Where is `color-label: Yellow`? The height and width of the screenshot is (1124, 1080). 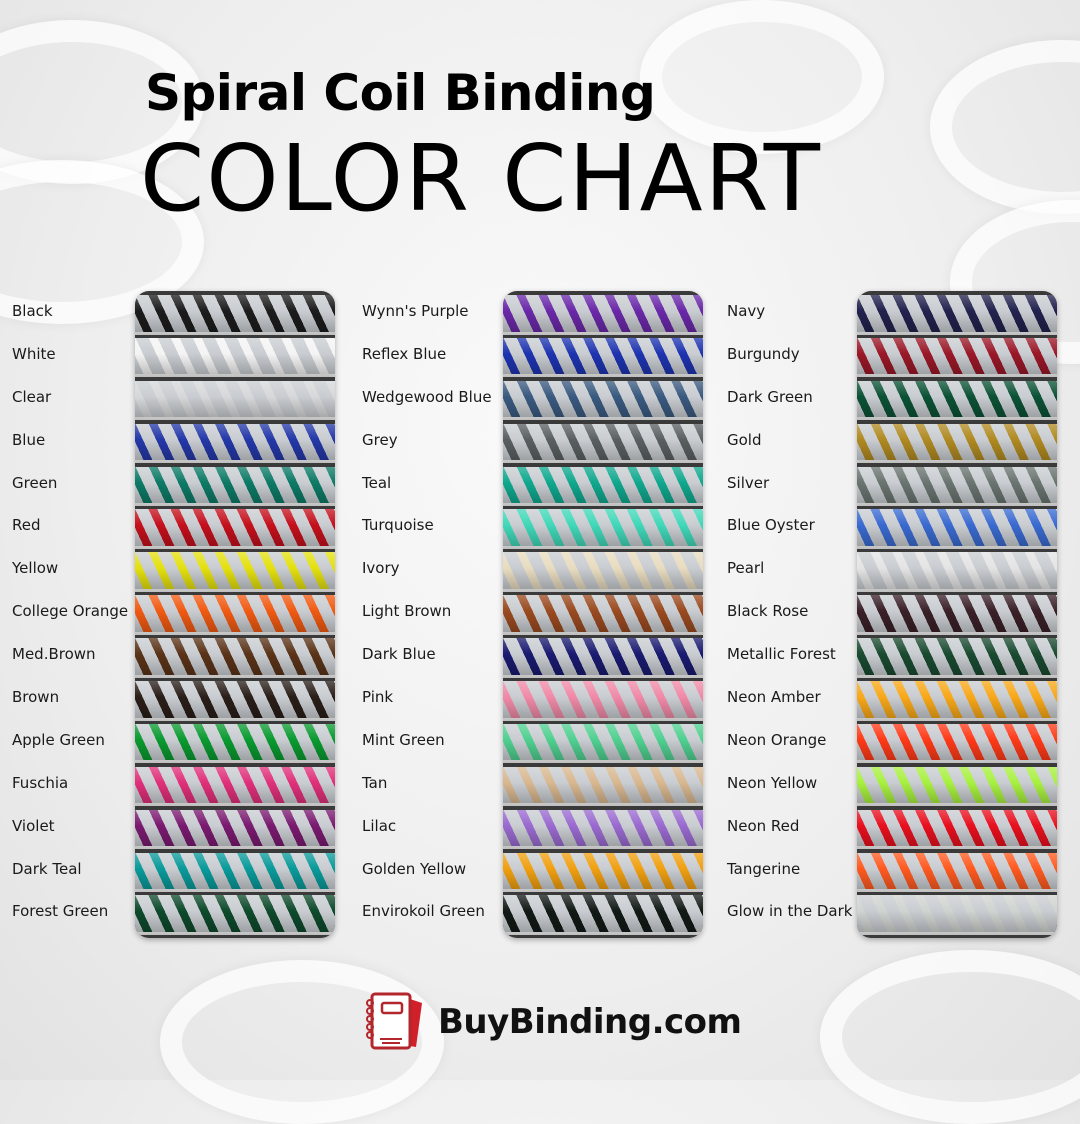
color-label: Yellow is located at coordinates (35, 568).